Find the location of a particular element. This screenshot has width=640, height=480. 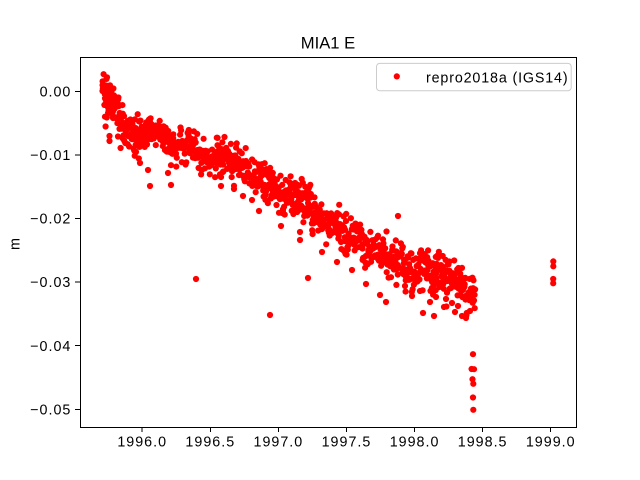

svg-text: 1997.5 is located at coordinates (347, 443).